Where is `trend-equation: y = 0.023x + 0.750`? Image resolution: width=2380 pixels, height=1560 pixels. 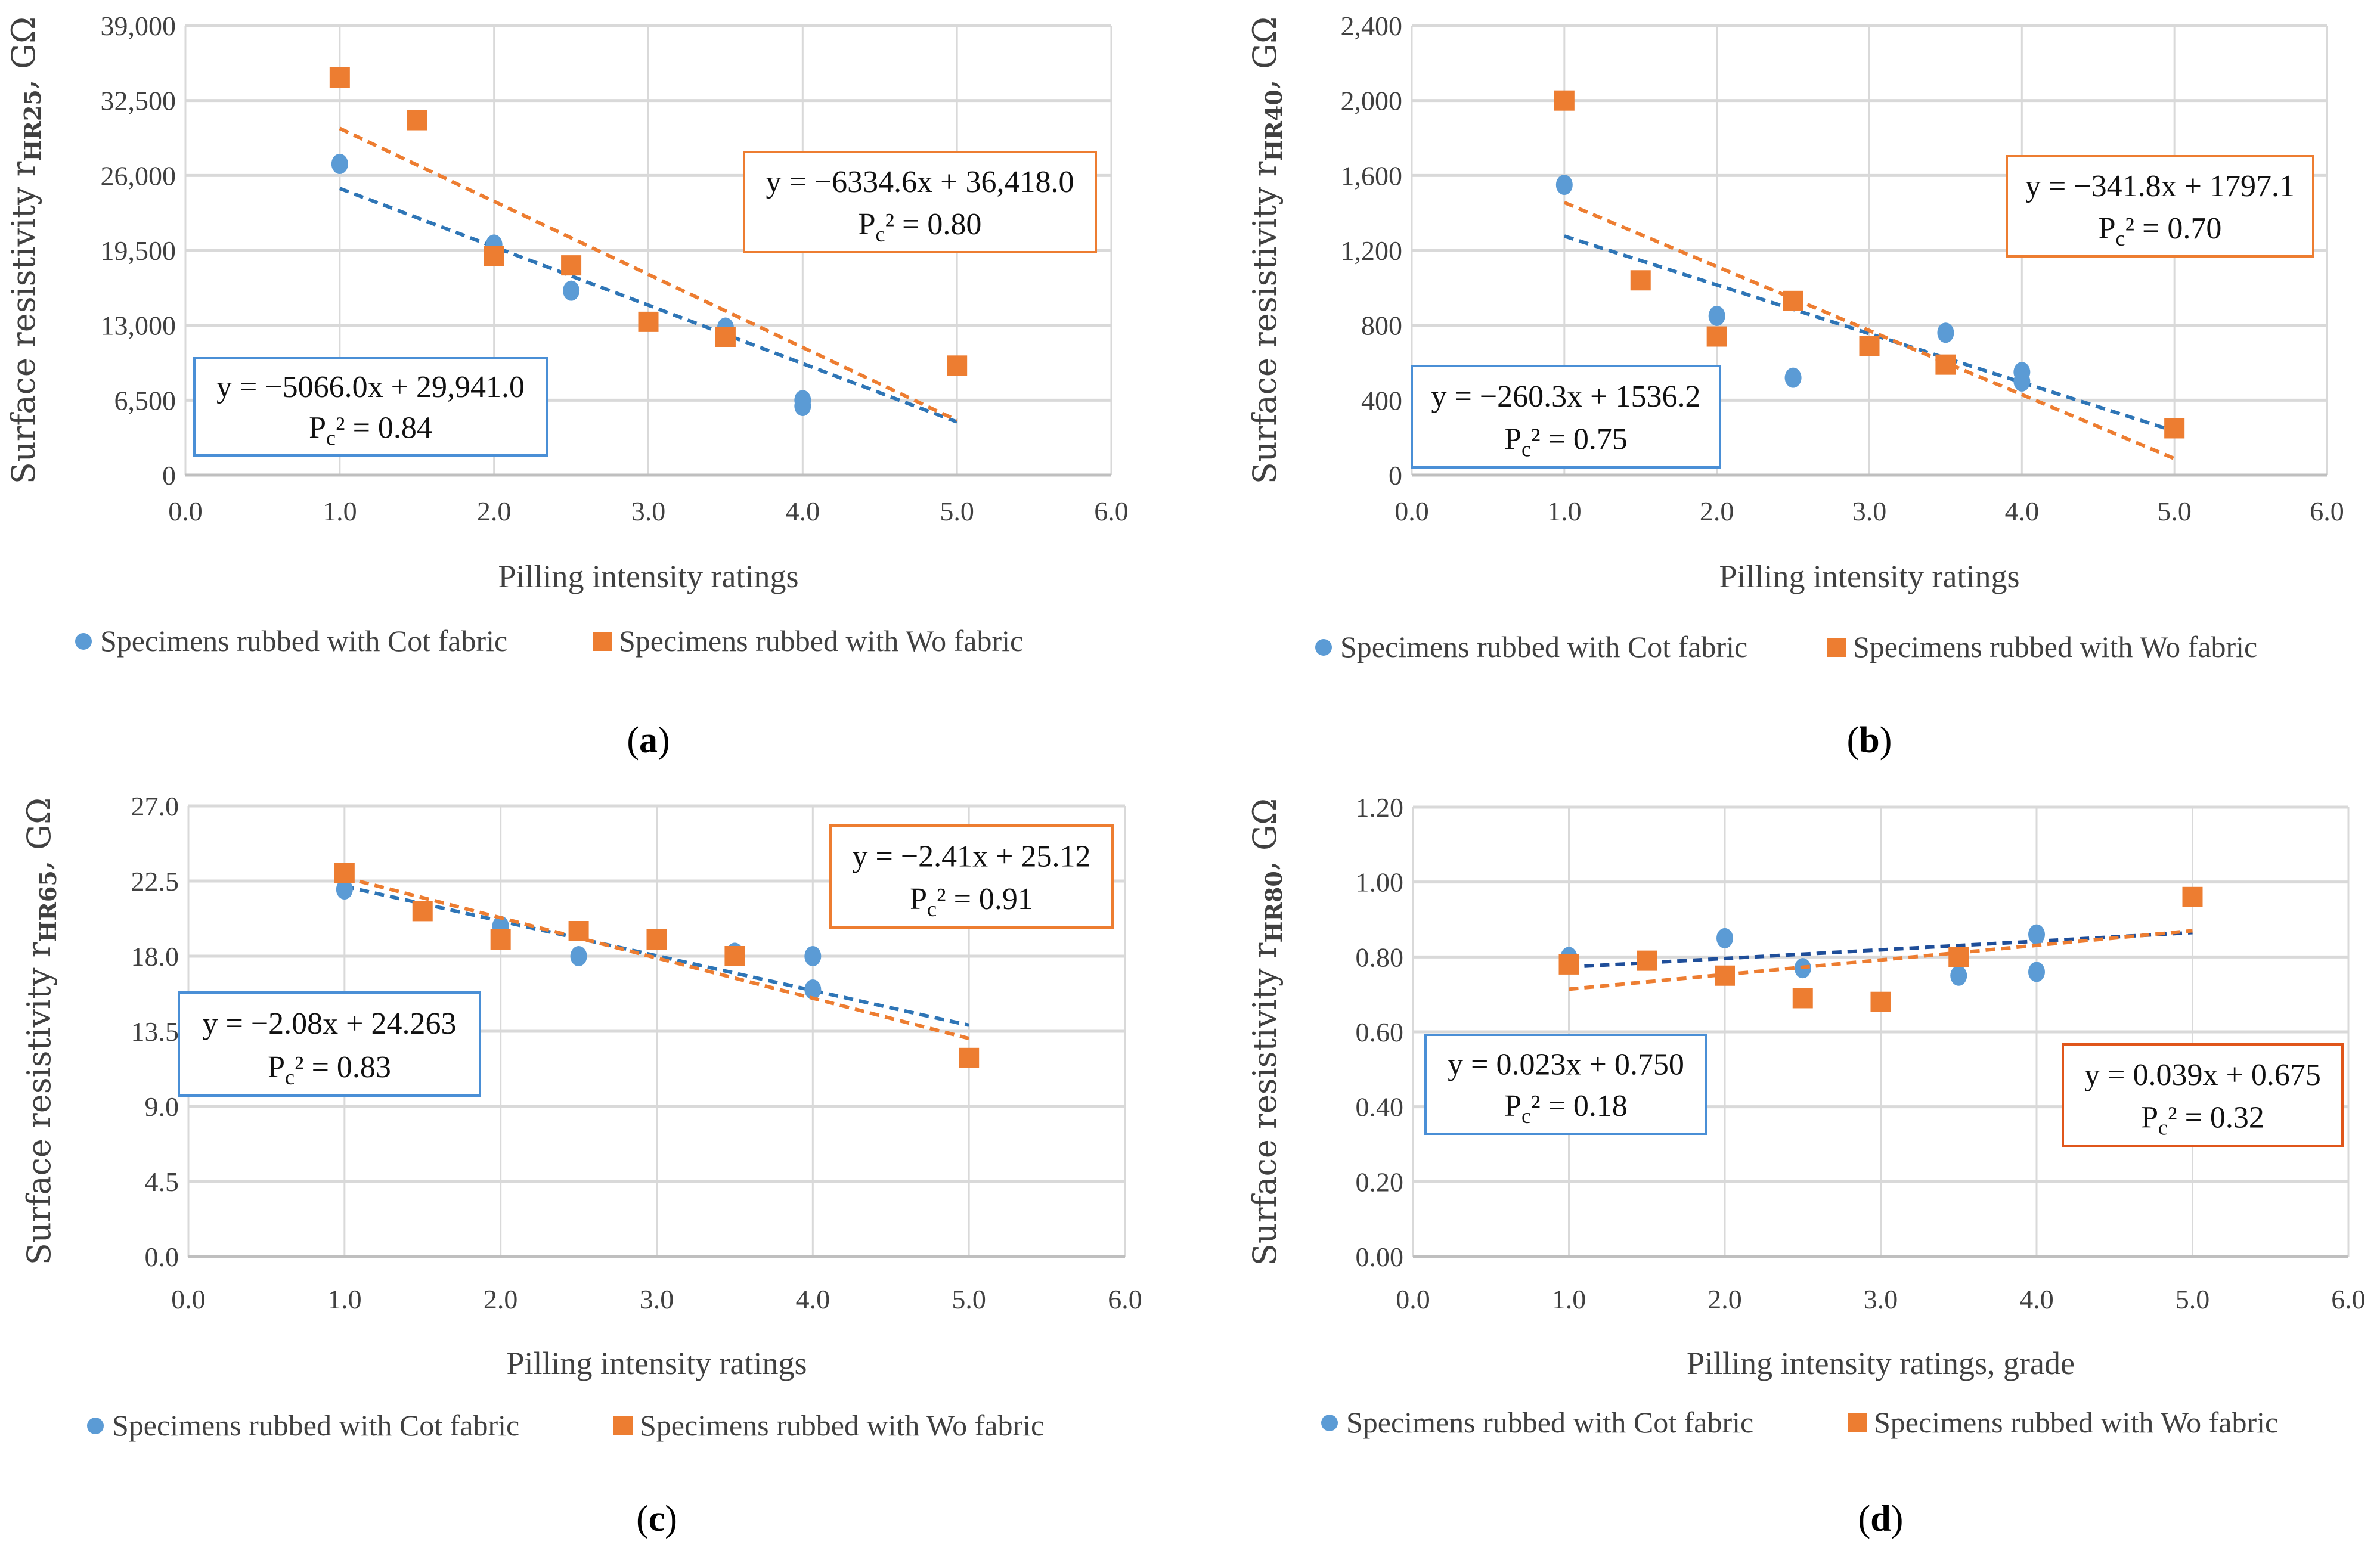
trend-equation: y = 0.023x + 0.750 is located at coordinates (1566, 1064).